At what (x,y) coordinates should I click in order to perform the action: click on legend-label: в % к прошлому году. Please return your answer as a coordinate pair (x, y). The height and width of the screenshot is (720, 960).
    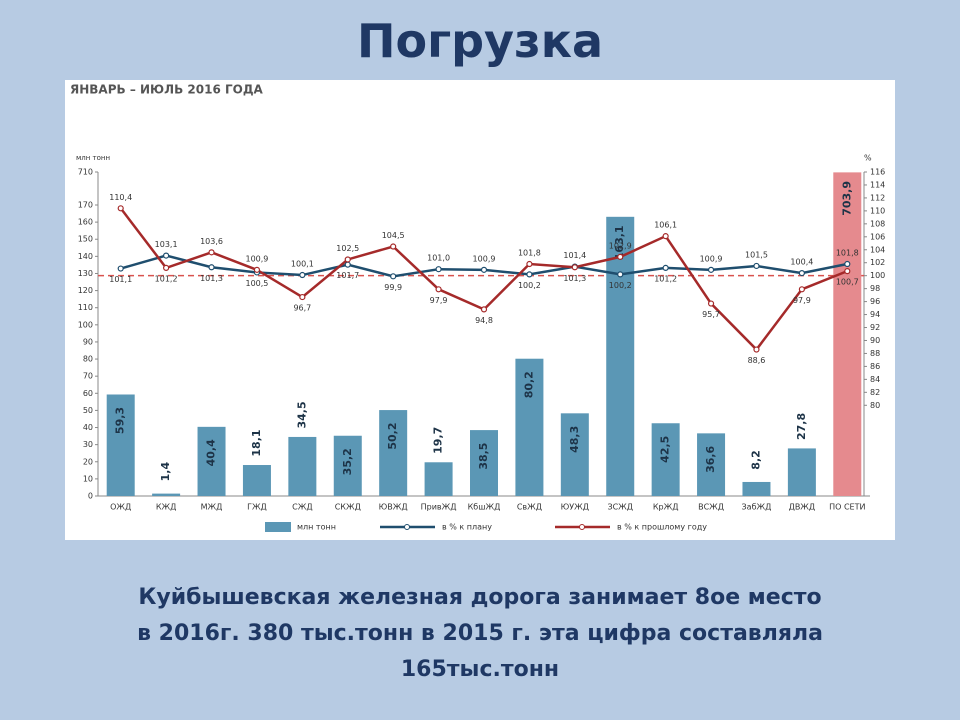
    Looking at the image, I should click on (662, 527).